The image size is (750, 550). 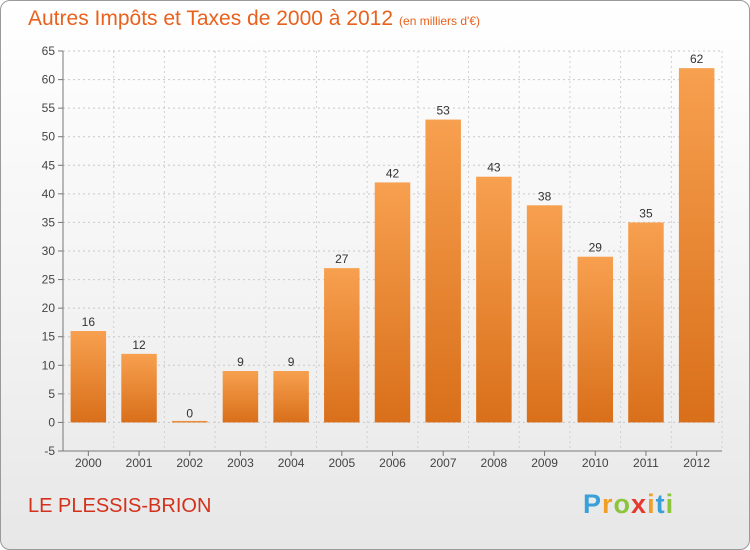 I want to click on commune-name: LE PLESSIS-BRION, so click(x=120, y=506).